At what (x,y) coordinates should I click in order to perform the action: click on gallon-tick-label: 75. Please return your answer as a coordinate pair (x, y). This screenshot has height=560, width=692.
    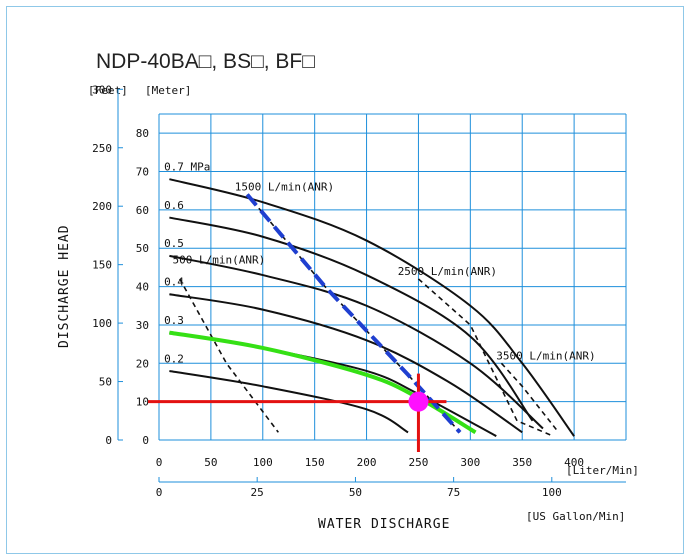
    Looking at the image, I should click on (453, 492).